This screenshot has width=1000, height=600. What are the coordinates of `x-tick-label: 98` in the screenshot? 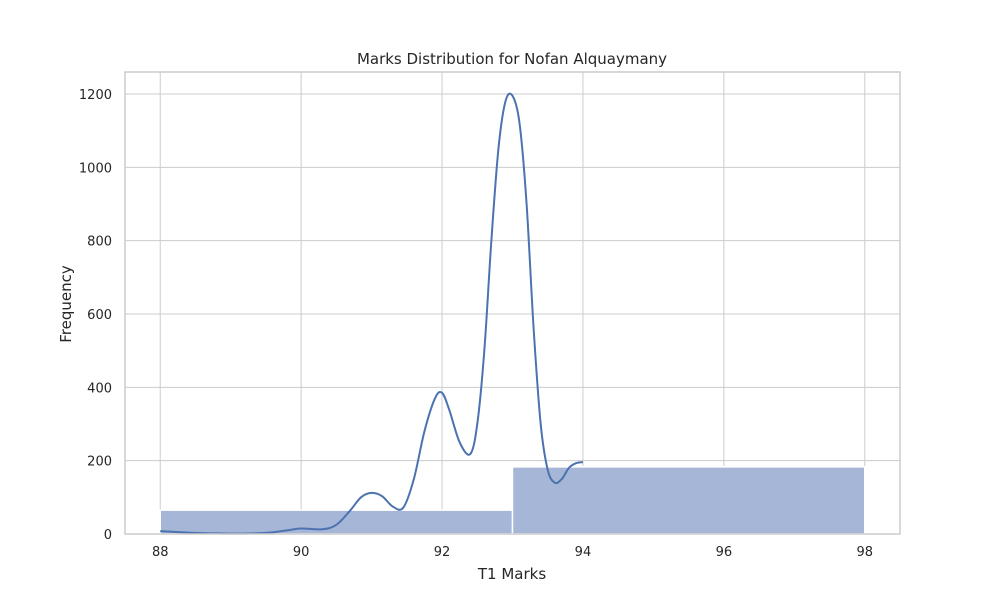 It's located at (864, 552).